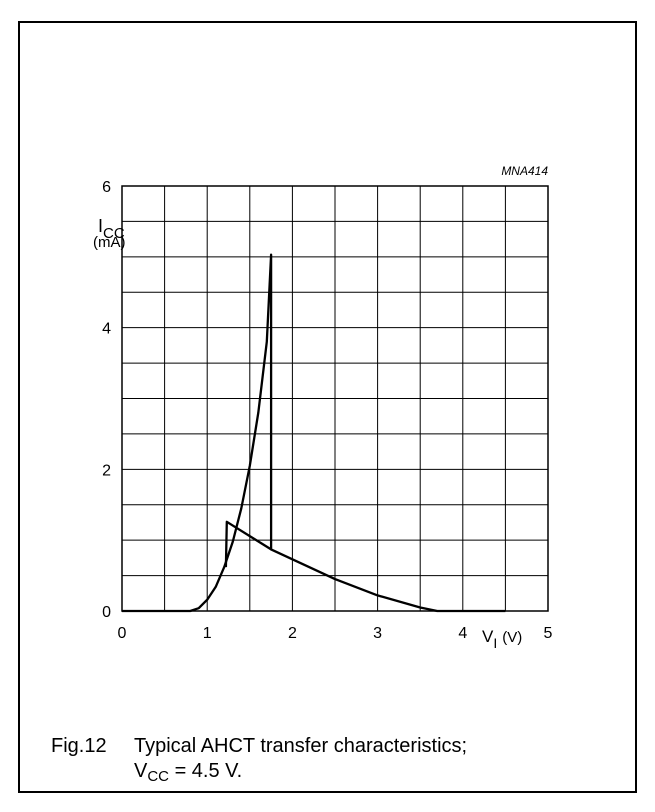 This screenshot has width=655, height=812. What do you see at coordinates (524, 171) in the screenshot?
I see `figure-code: MNA414` at bounding box center [524, 171].